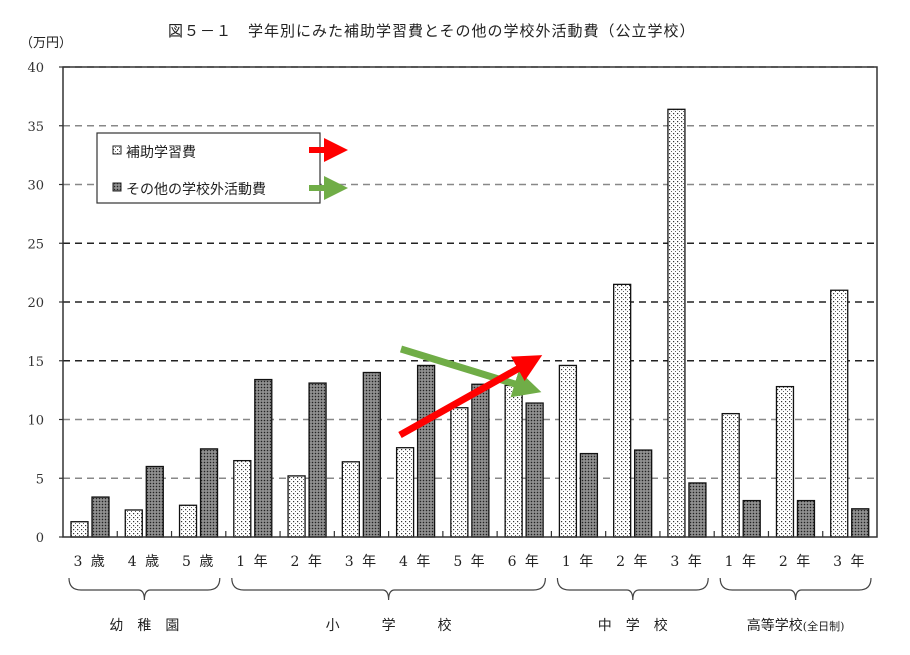  I want to click on legend-swatch-dark, so click(117, 187).